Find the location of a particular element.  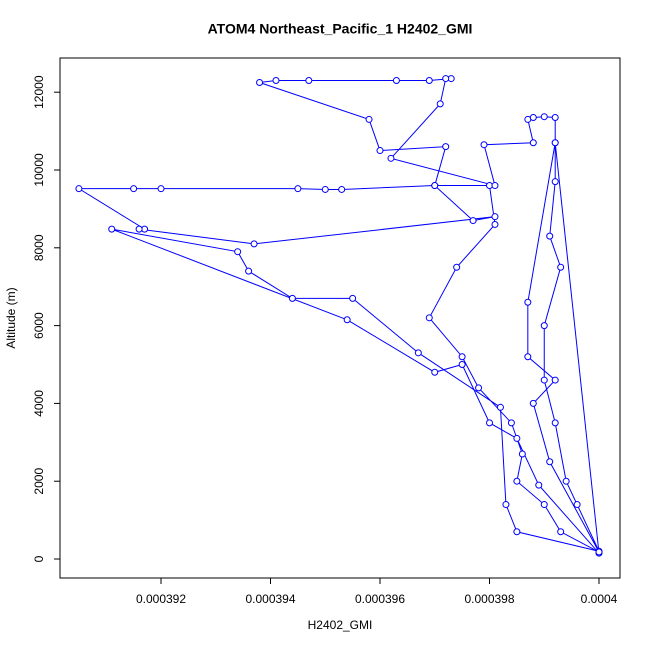

x-tick-label: 0.0004 is located at coordinates (599, 599).